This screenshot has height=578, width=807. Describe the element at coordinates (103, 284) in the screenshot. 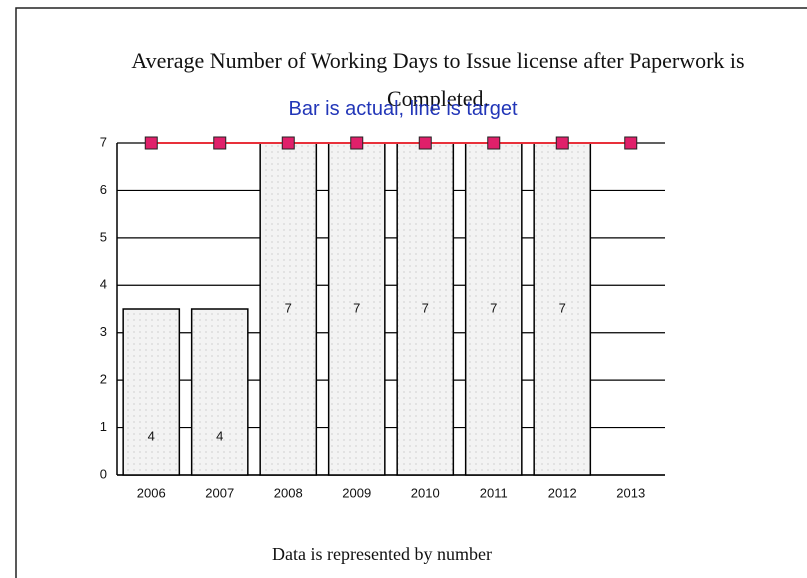

I see `y-tick-label: 4` at that location.